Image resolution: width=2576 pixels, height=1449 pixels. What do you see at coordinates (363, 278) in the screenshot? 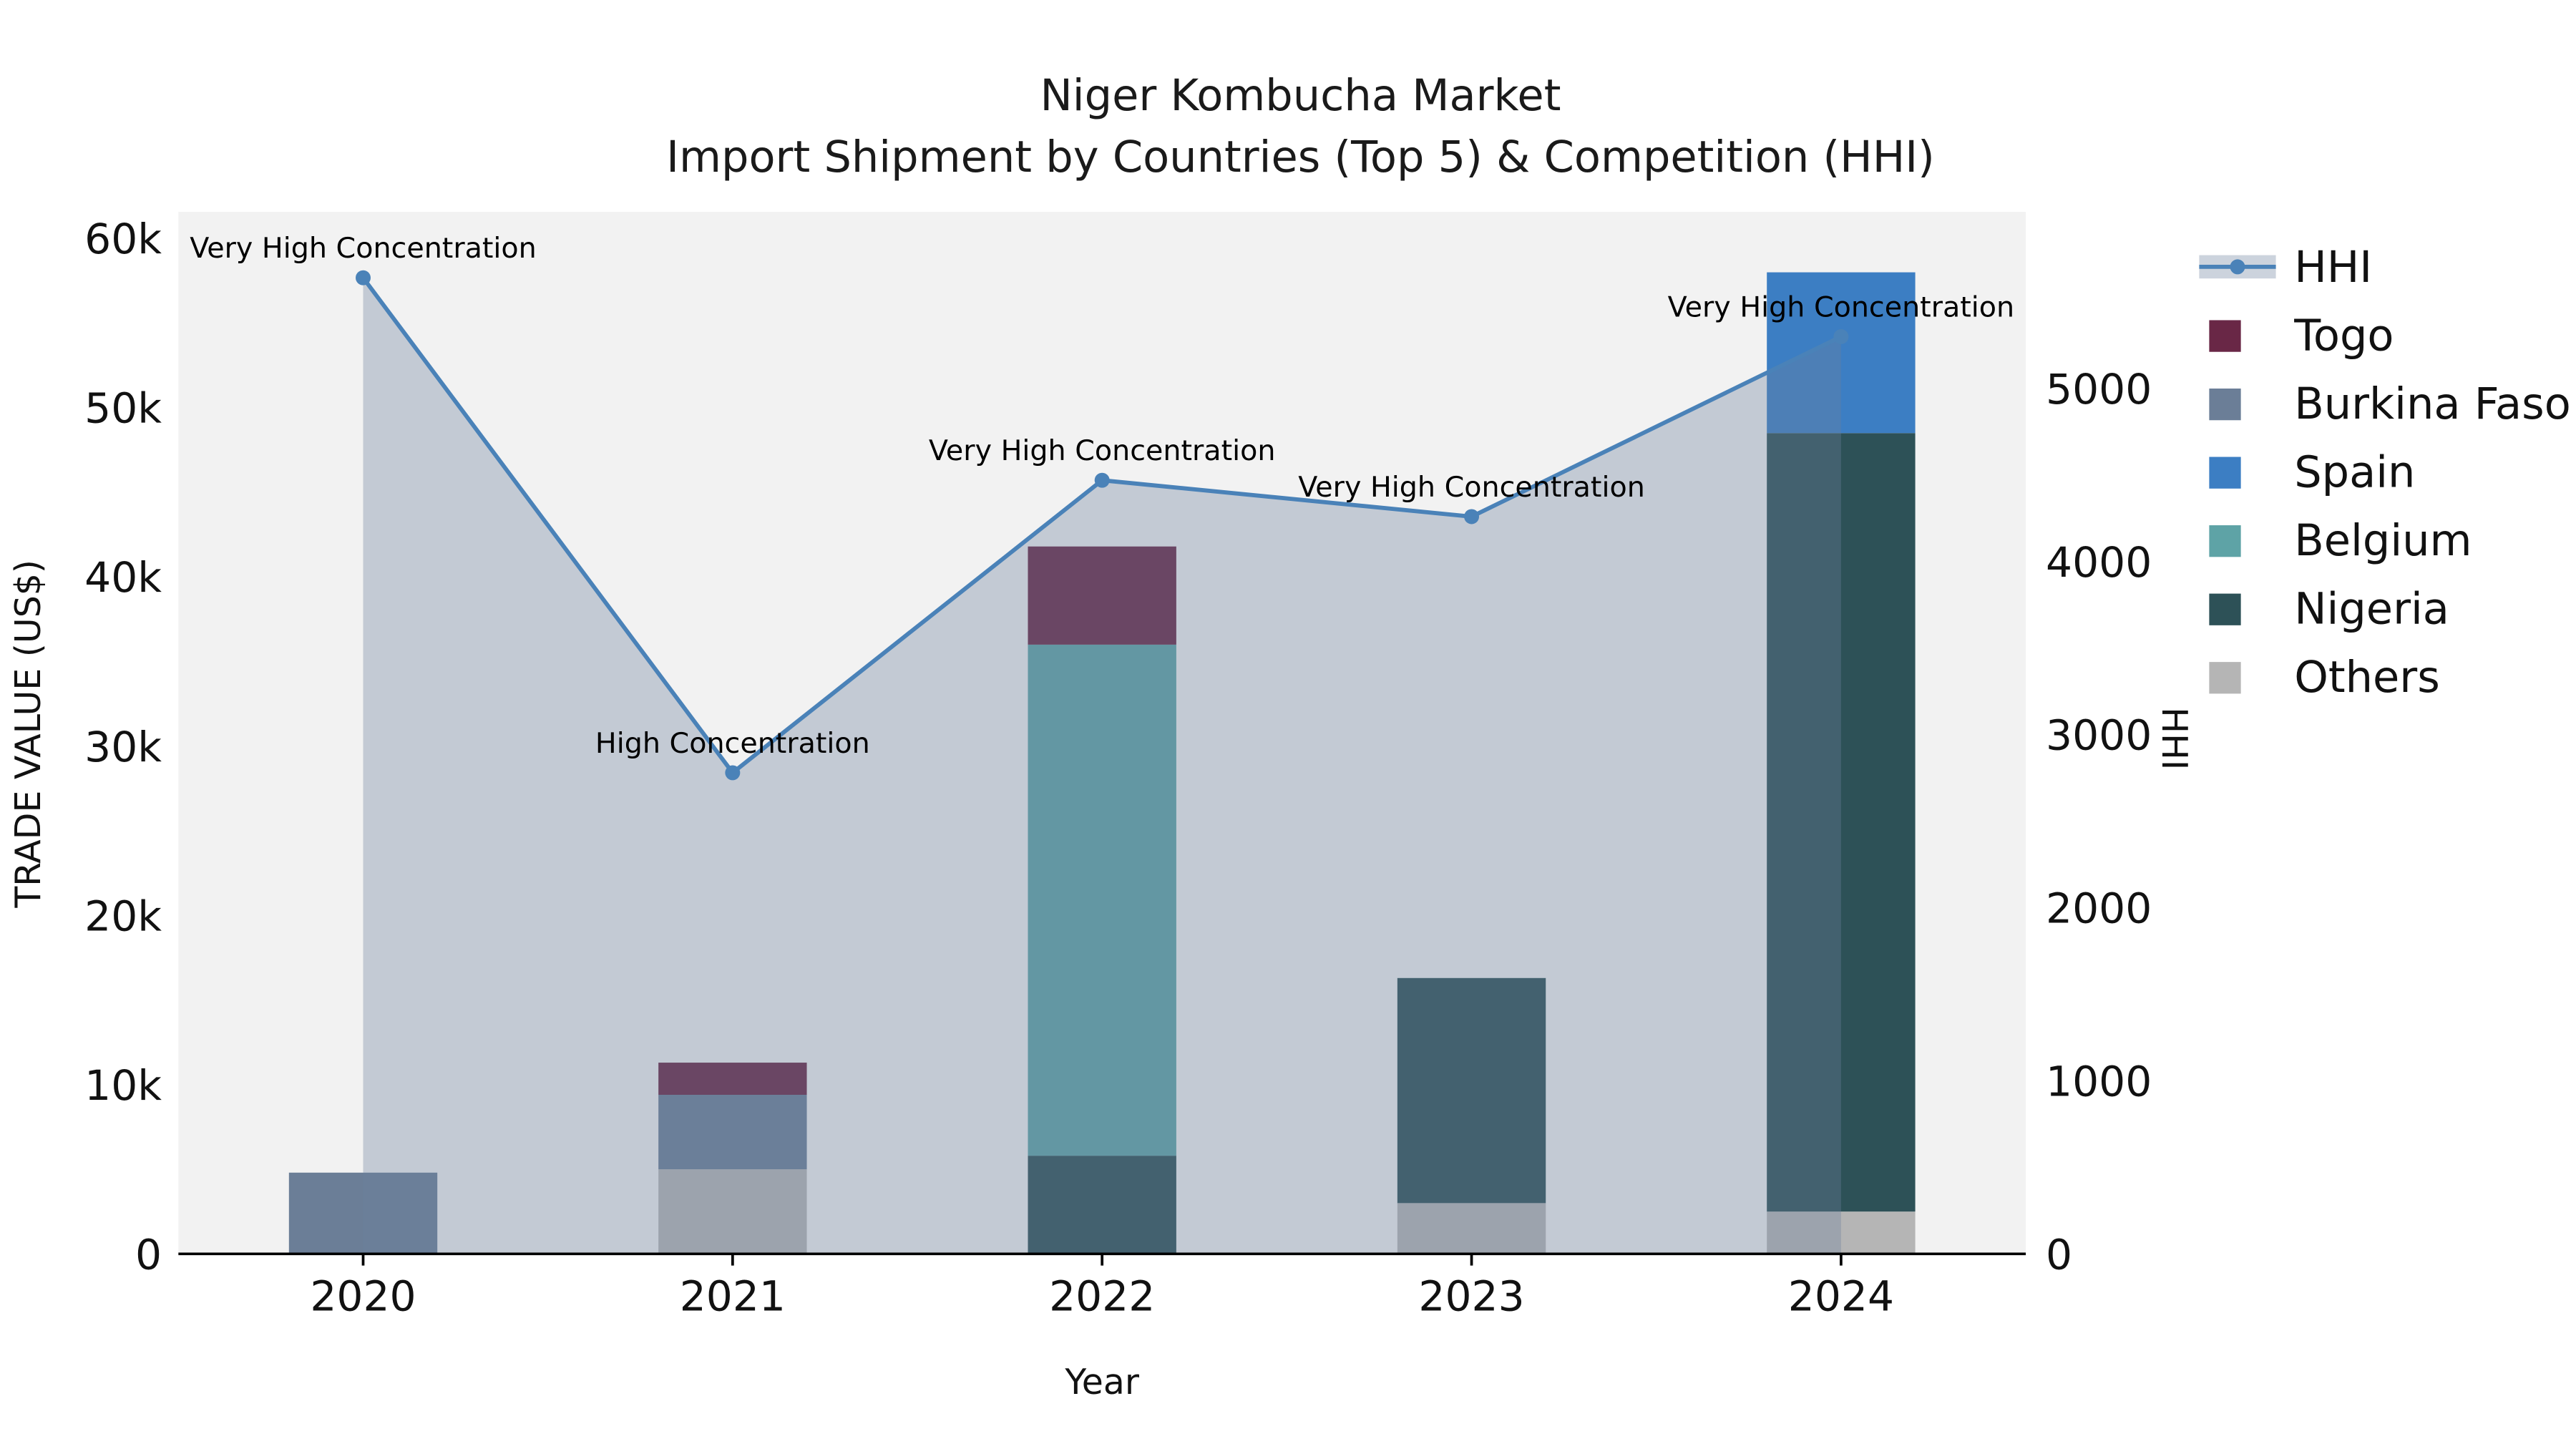
I see `hhi-marker-2020` at bounding box center [363, 278].